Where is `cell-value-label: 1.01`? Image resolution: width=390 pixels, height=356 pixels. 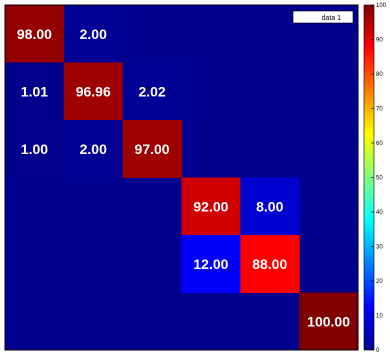 cell-value-label: 1.01 is located at coordinates (34, 91).